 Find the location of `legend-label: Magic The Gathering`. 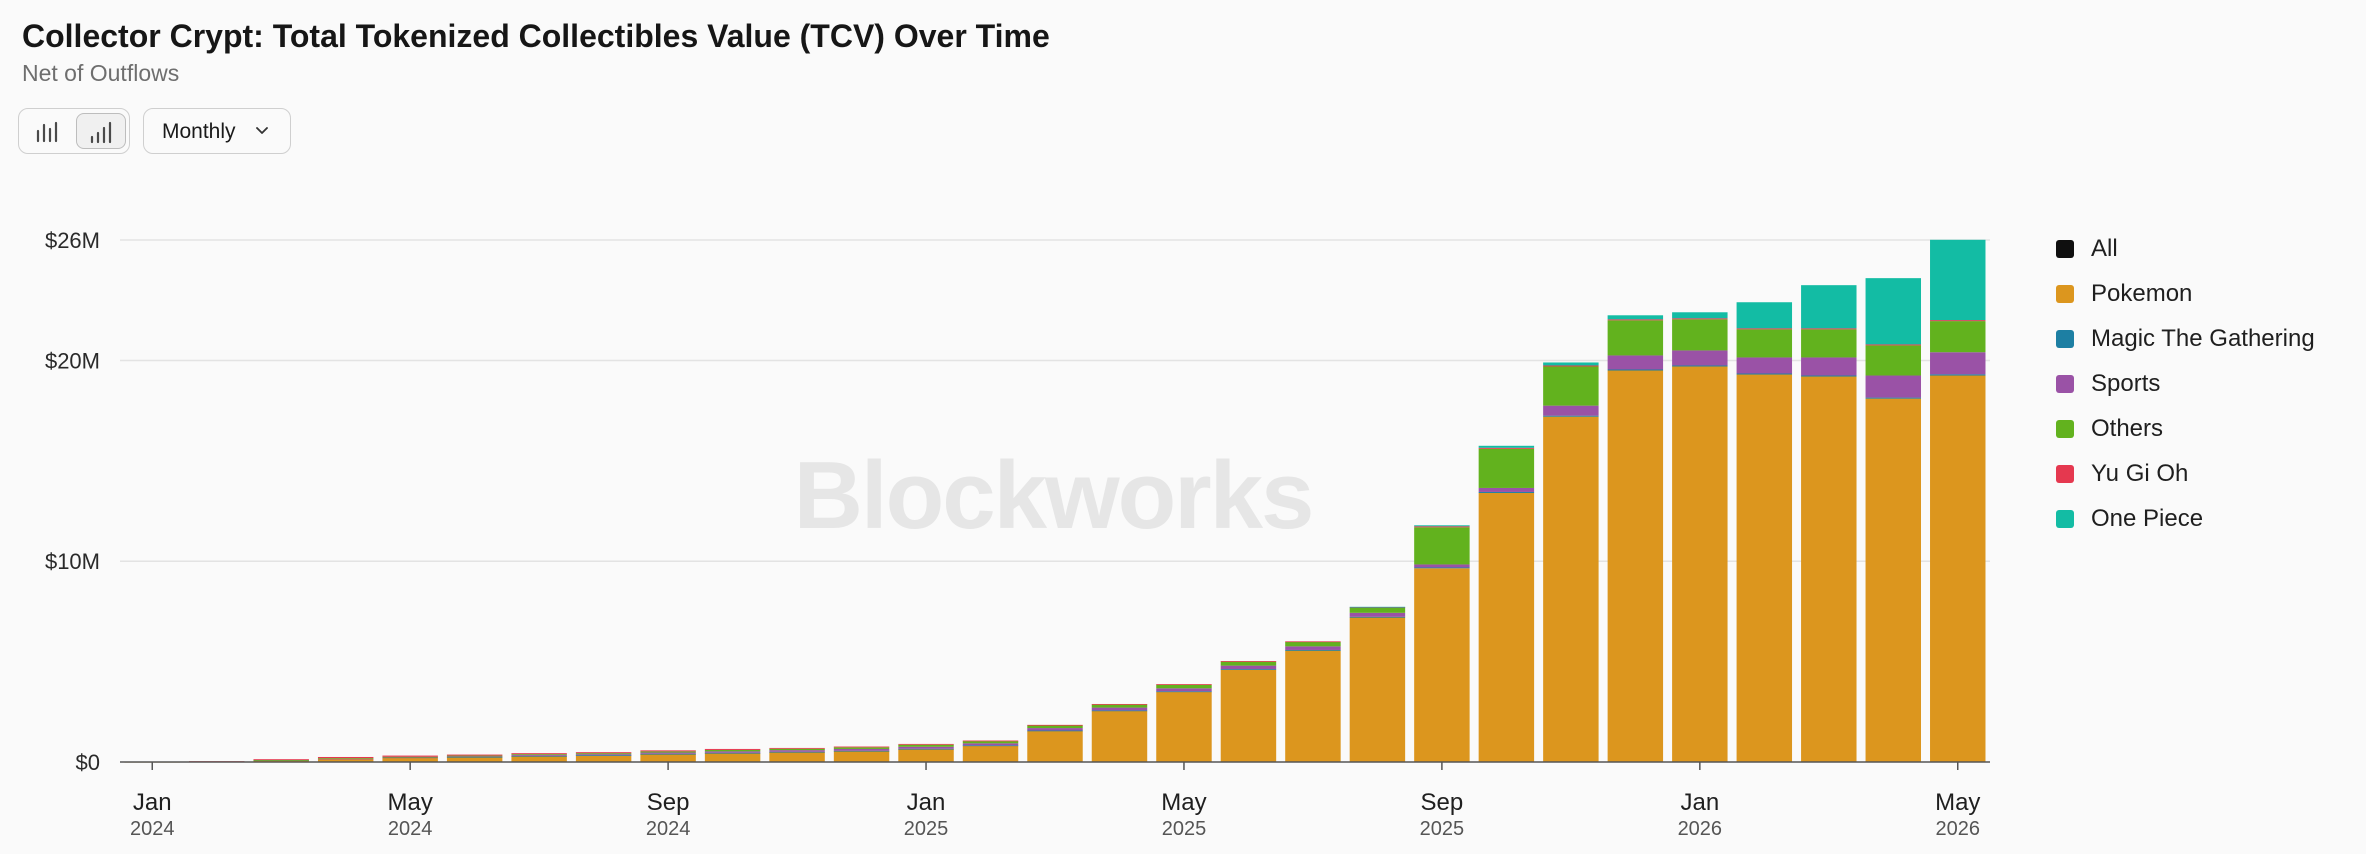

legend-label: Magic The Gathering is located at coordinates (2203, 338).